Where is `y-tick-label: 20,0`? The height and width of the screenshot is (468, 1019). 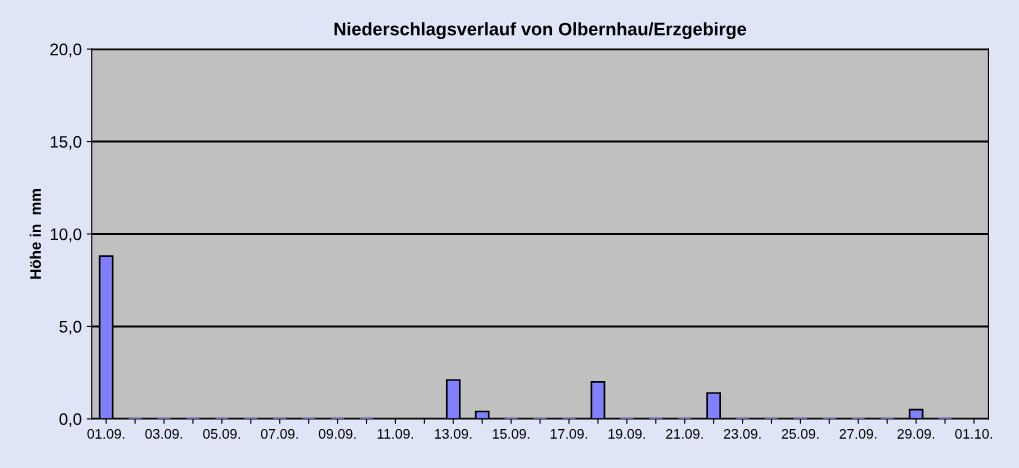 y-tick-label: 20,0 is located at coordinates (66, 50).